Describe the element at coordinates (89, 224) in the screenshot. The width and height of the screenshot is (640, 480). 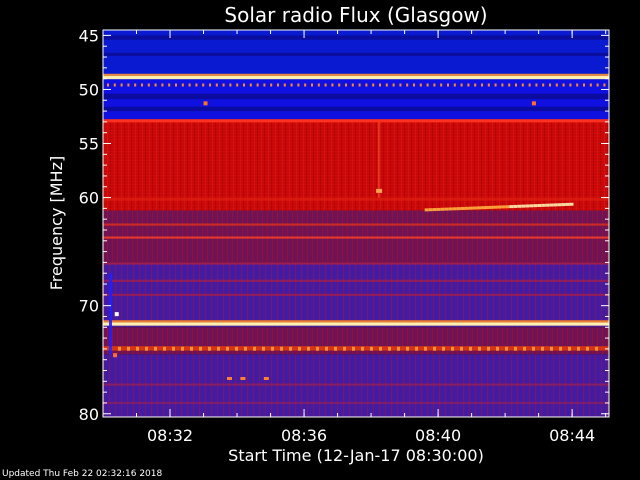
I see `y-axis-tick-labels: 45 50 55 60 70 80` at that location.